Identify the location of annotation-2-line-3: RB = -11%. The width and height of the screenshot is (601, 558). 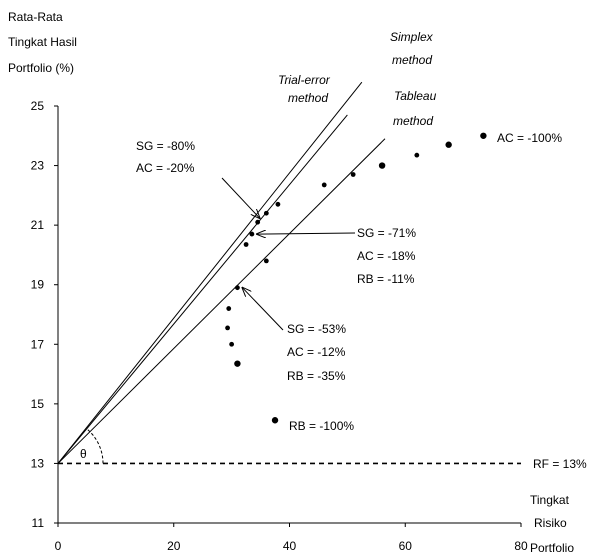
(386, 279).